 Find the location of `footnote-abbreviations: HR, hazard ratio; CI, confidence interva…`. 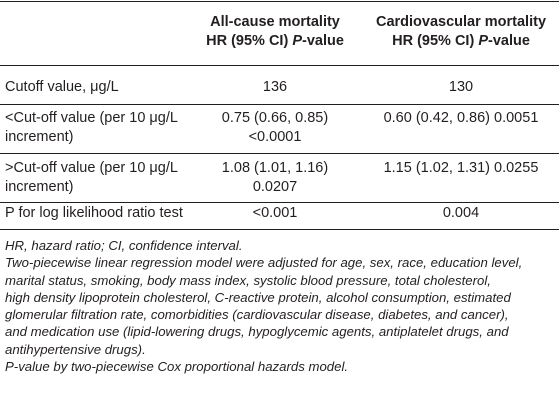

footnote-abbreviations: HR, hazard ratio; CI, confidence interva… is located at coordinates (124, 245).